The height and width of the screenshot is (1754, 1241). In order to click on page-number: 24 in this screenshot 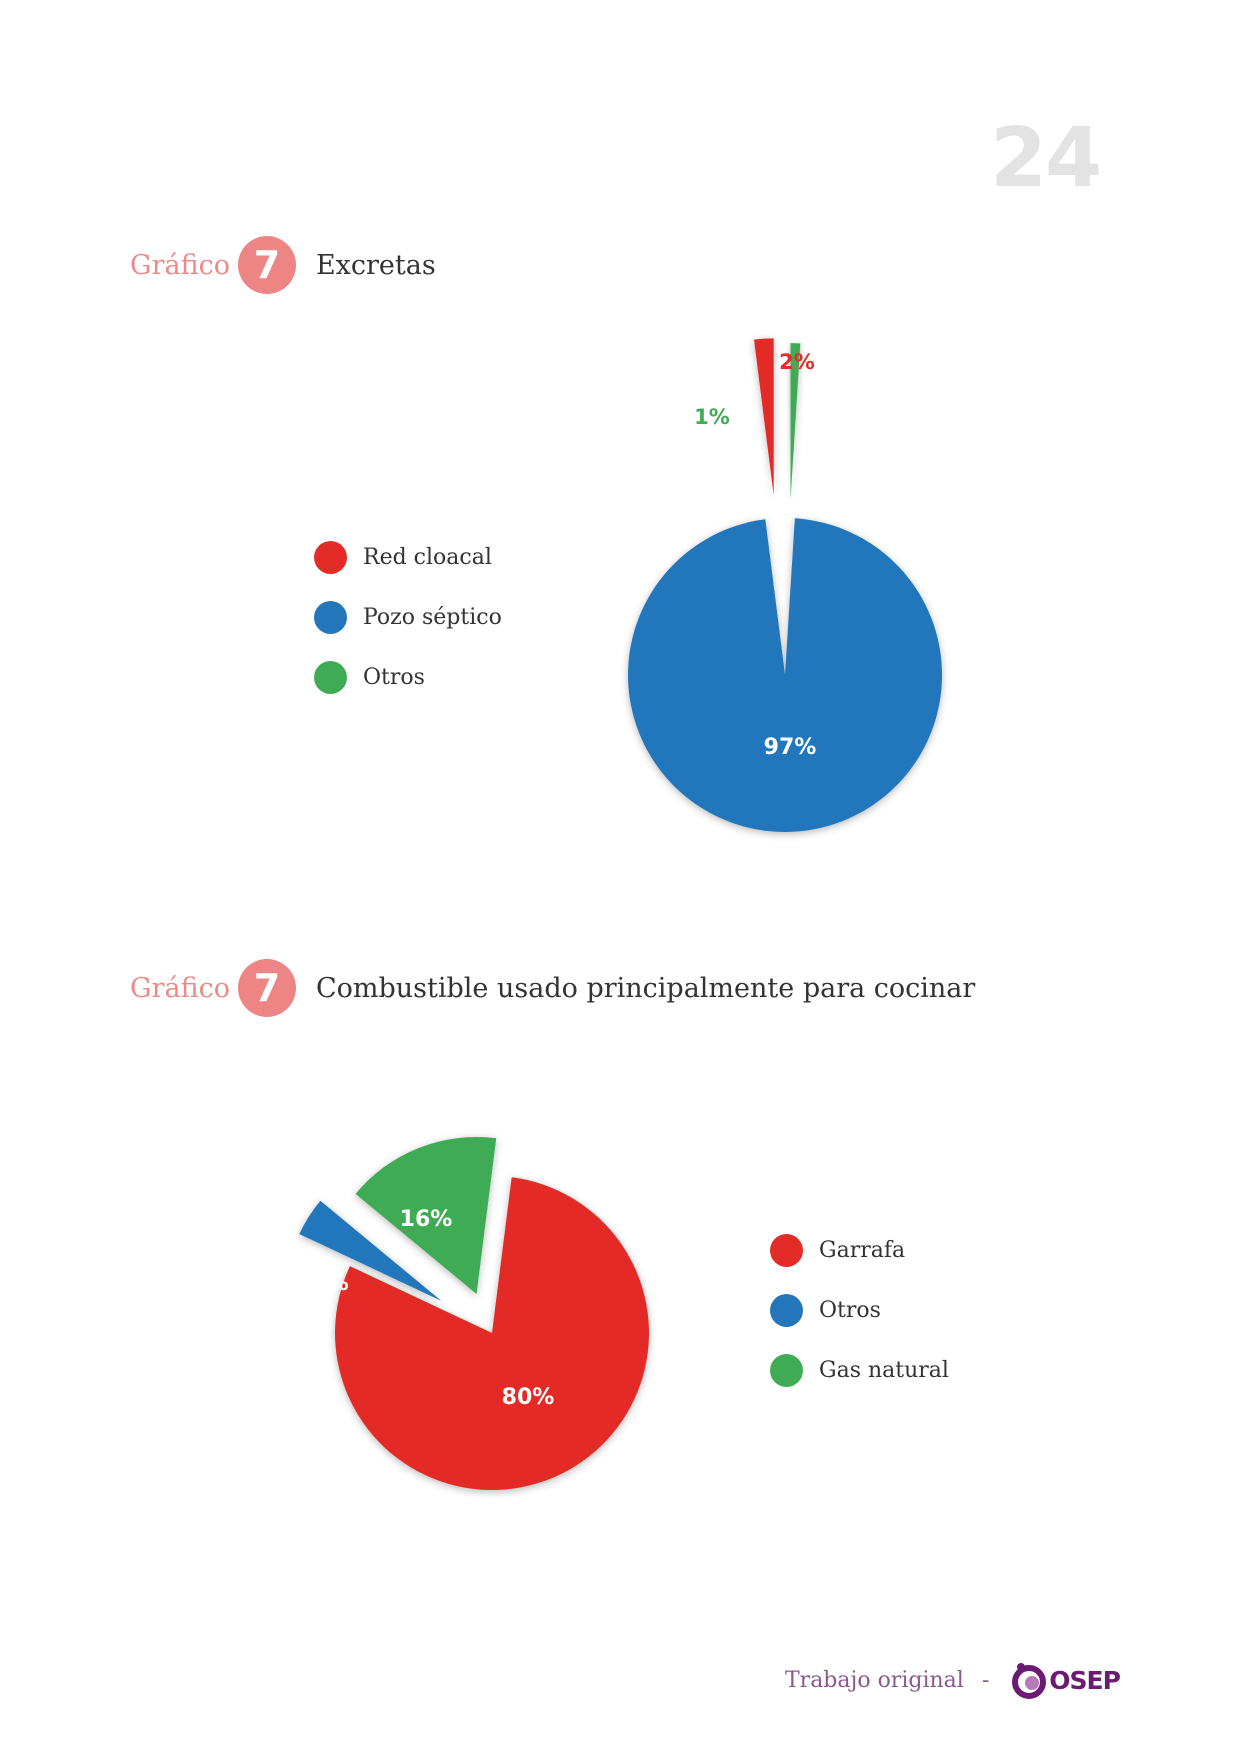, I will do `click(1046, 158)`.